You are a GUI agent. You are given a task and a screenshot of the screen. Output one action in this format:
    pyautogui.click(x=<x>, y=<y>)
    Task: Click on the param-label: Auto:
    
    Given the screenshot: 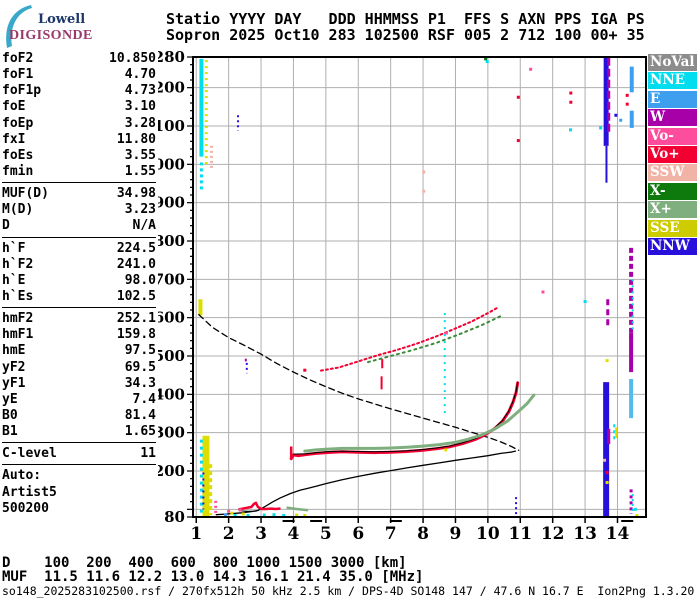 What is the action you would take?
    pyautogui.click(x=22, y=476)
    